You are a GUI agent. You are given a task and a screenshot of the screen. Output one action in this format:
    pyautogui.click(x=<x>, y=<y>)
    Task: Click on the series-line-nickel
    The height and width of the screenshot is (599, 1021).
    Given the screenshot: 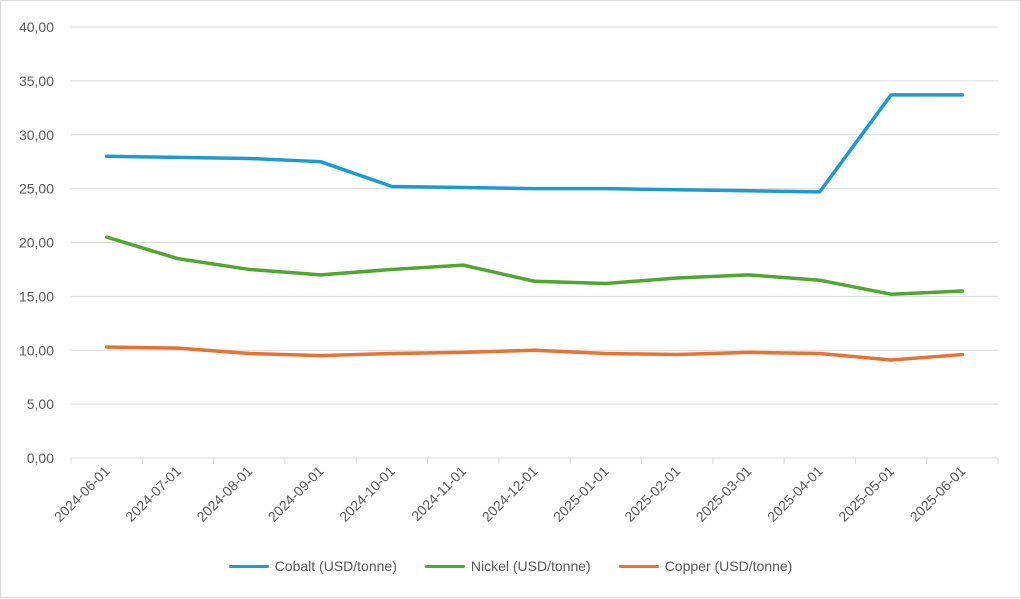 What is the action you would take?
    pyautogui.click(x=535, y=265)
    